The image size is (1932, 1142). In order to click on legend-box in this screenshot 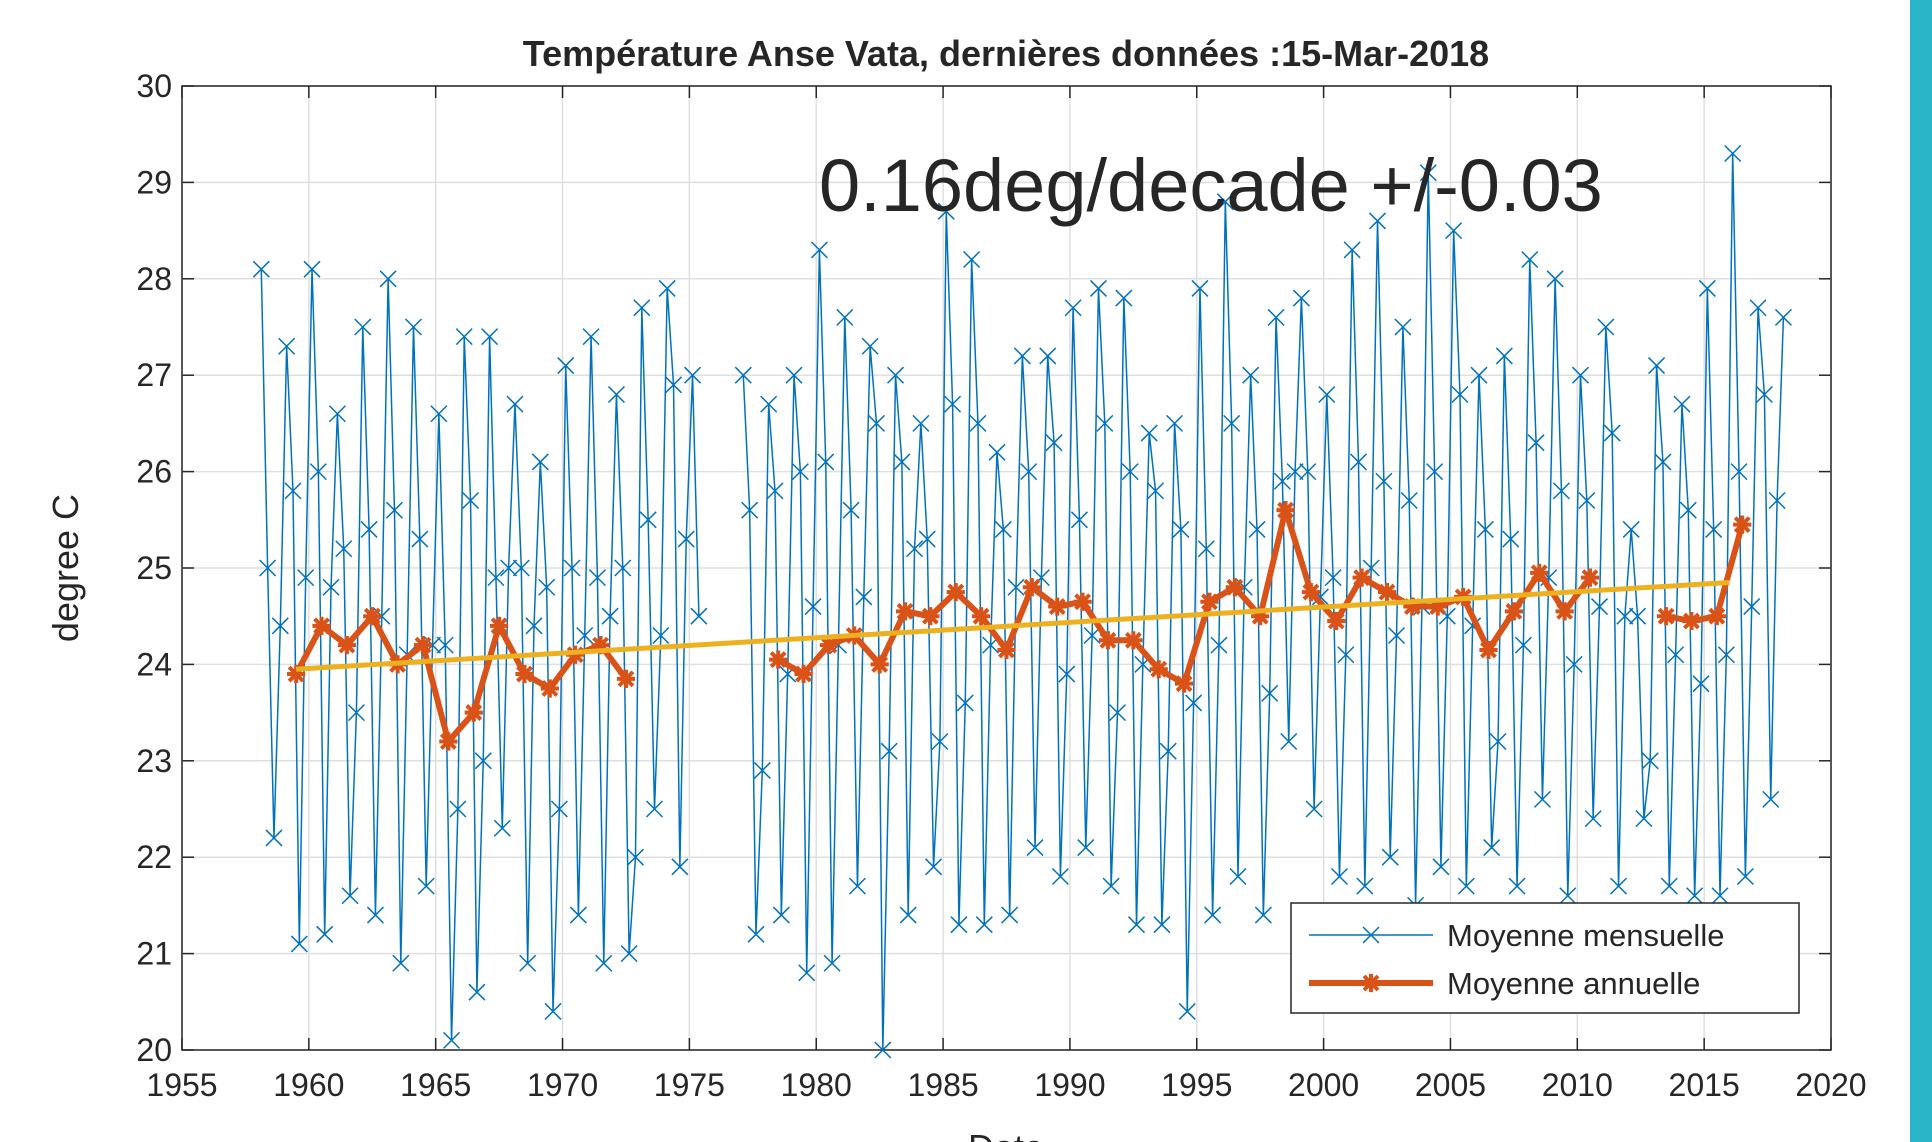, I will do `click(1545, 958)`.